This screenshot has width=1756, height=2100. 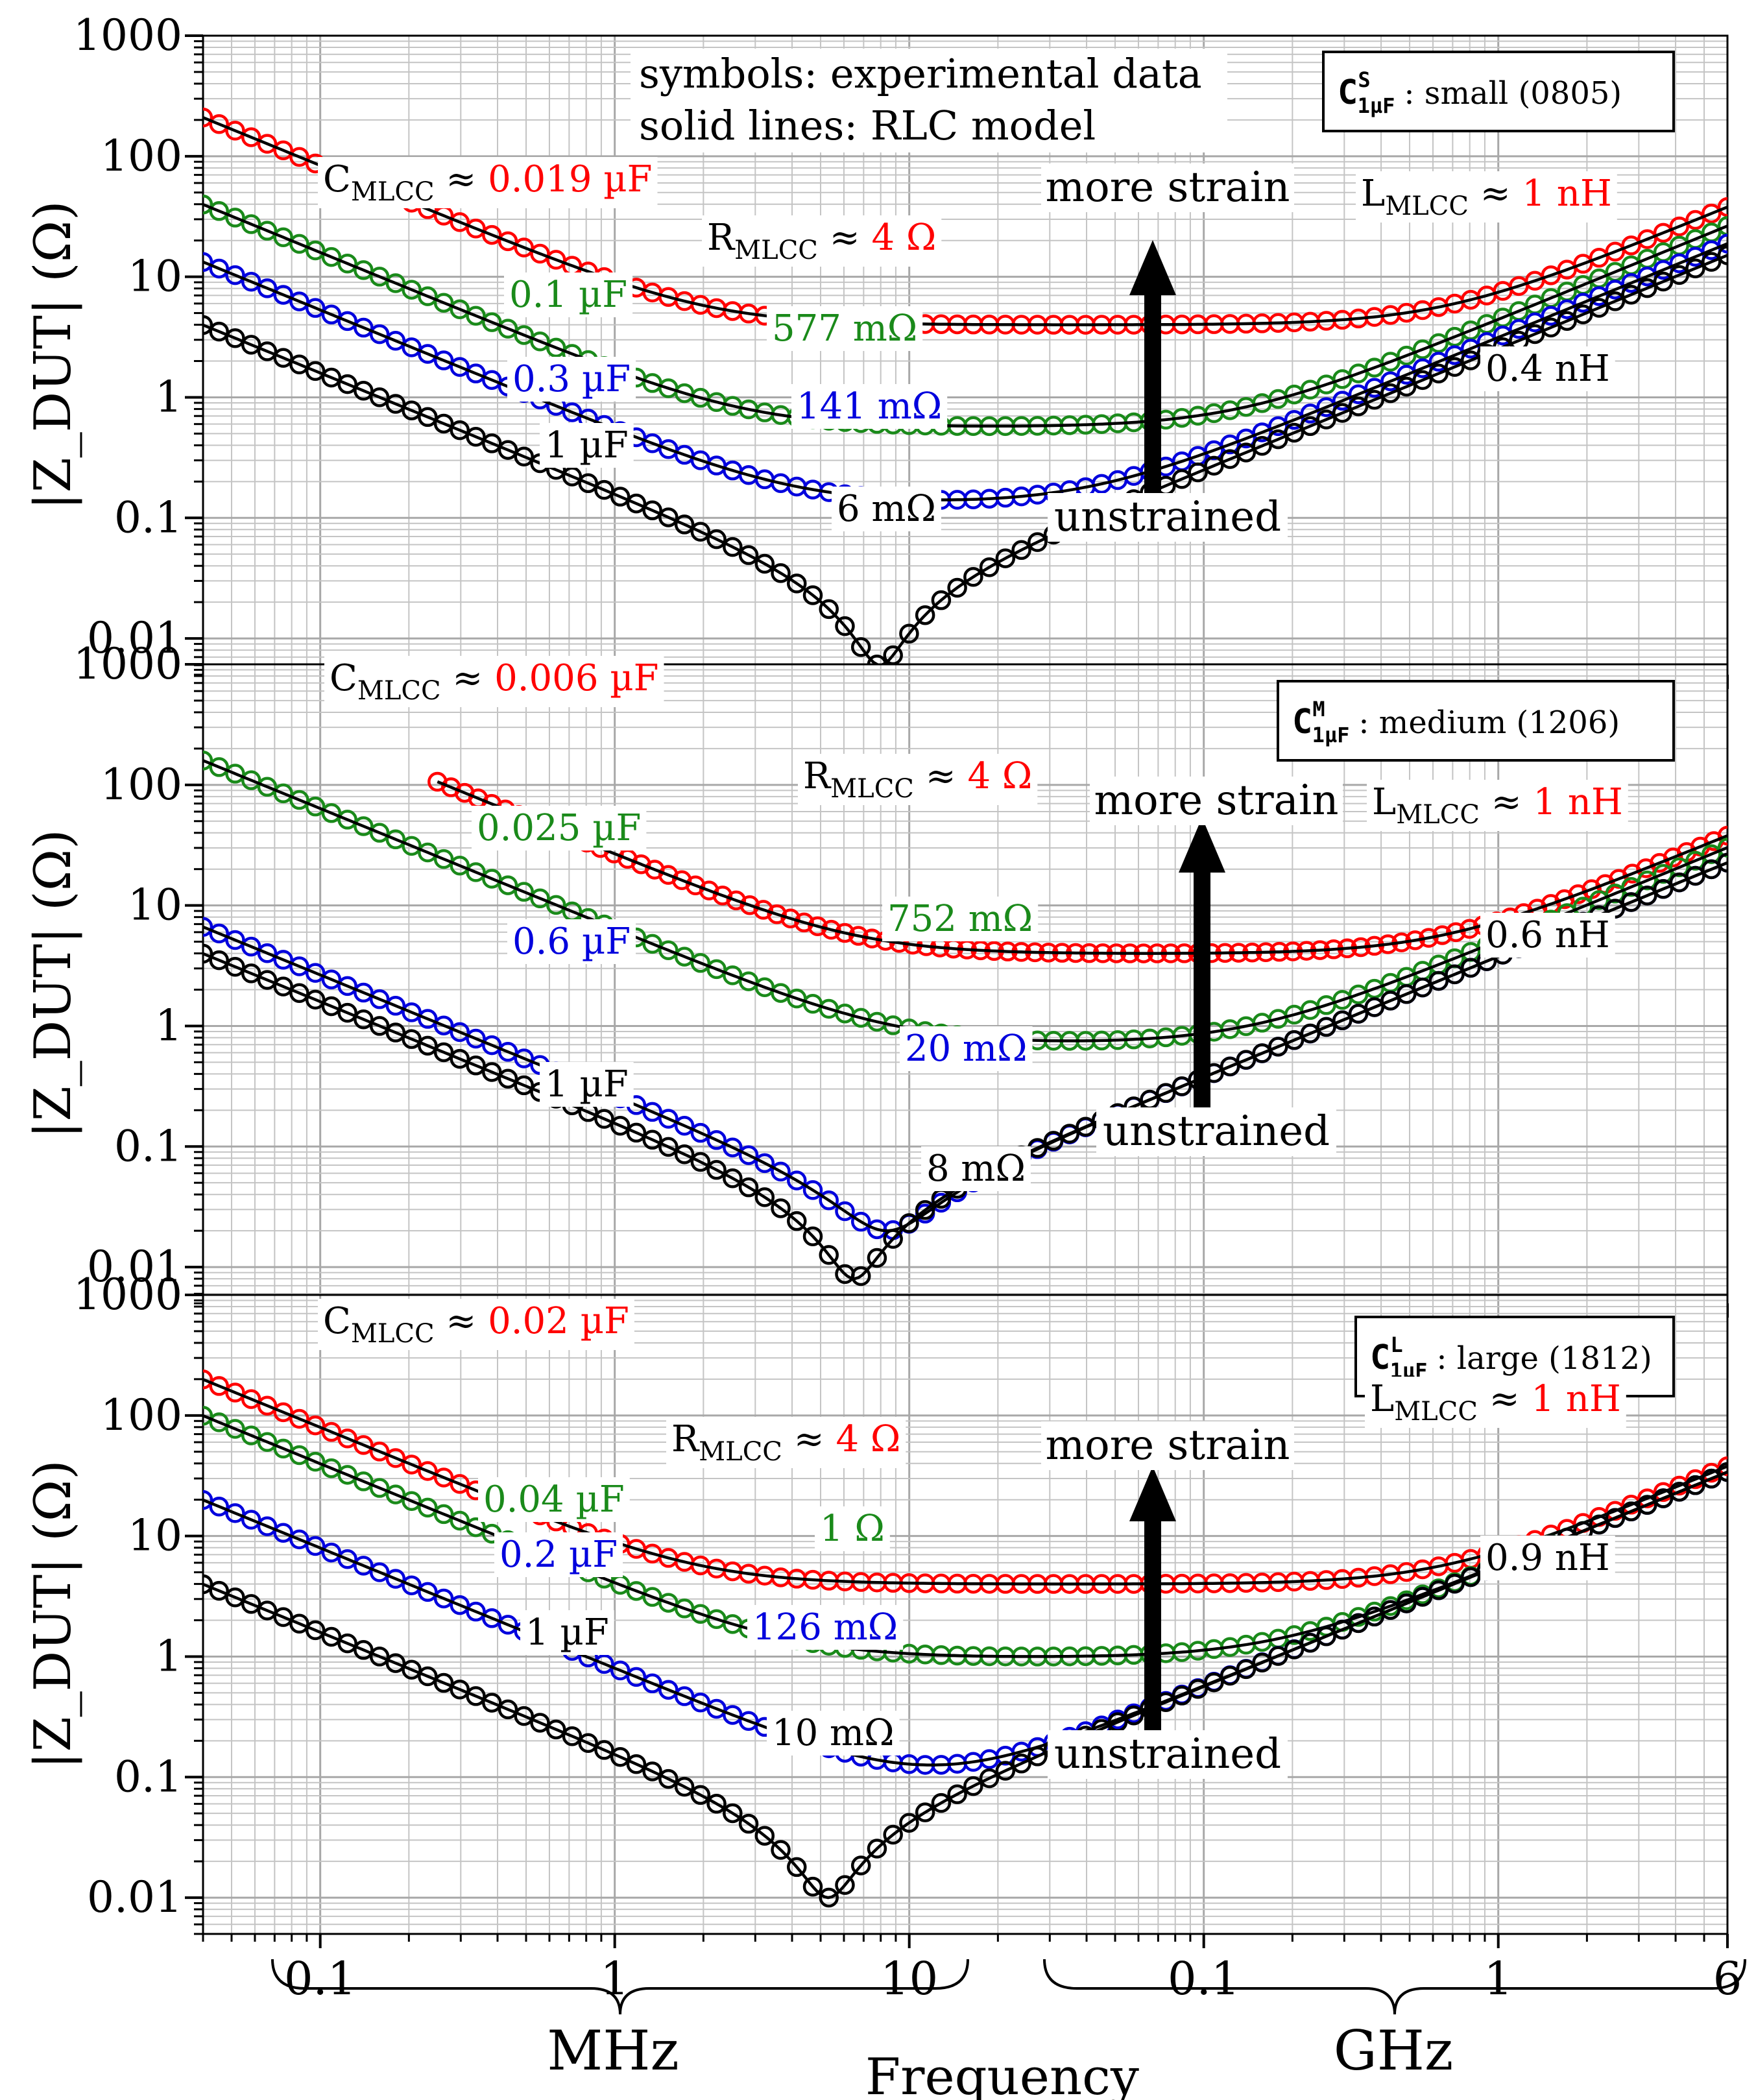 What do you see at coordinates (554, 1499) in the screenshot?
I see `annotation-4: 0.04 µF` at bounding box center [554, 1499].